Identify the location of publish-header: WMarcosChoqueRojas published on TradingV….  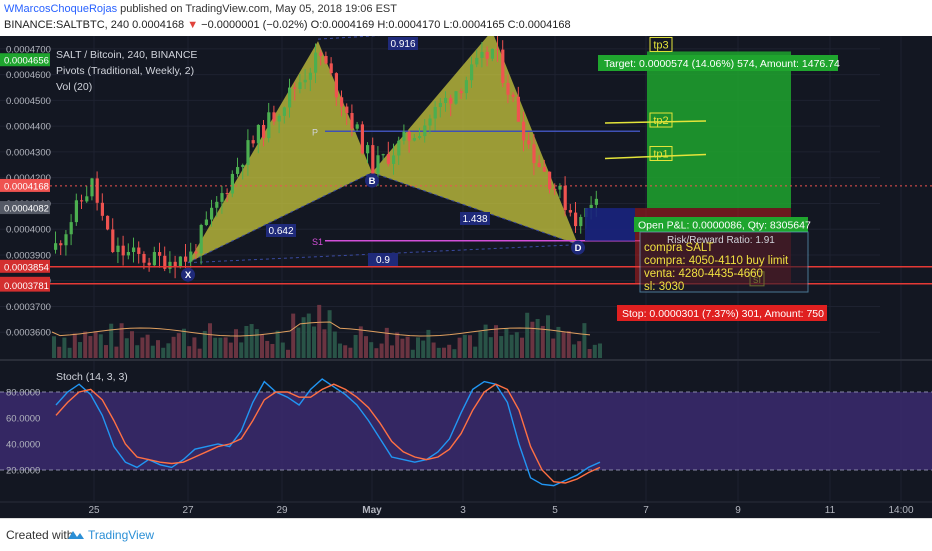
(466, 18).